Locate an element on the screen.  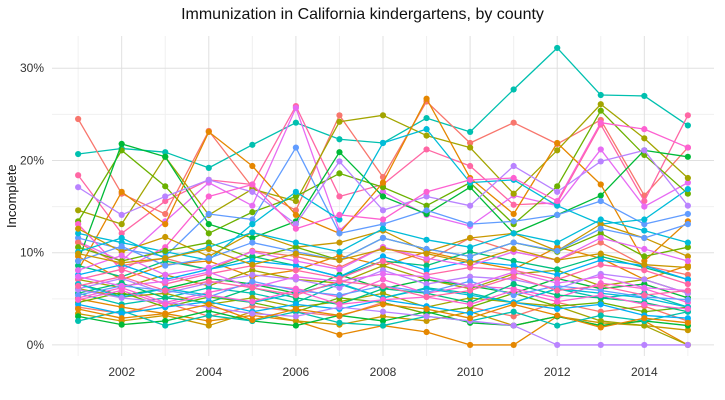
county-points is located at coordinates (383, 287).